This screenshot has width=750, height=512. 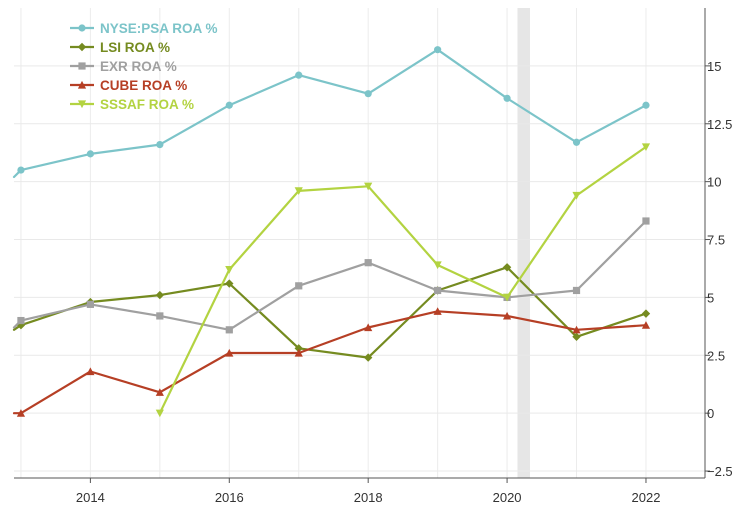 I want to click on shaded-band-layer, so click(x=523, y=243).